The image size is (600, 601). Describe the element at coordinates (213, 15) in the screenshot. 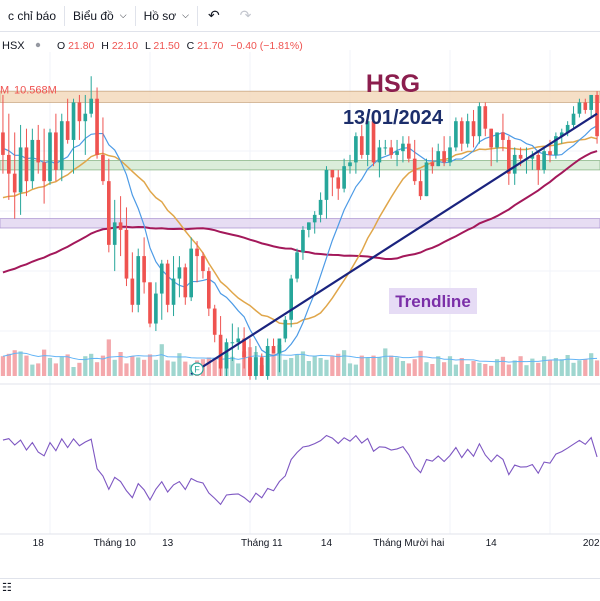

I see `undo-icon: ↶` at that location.